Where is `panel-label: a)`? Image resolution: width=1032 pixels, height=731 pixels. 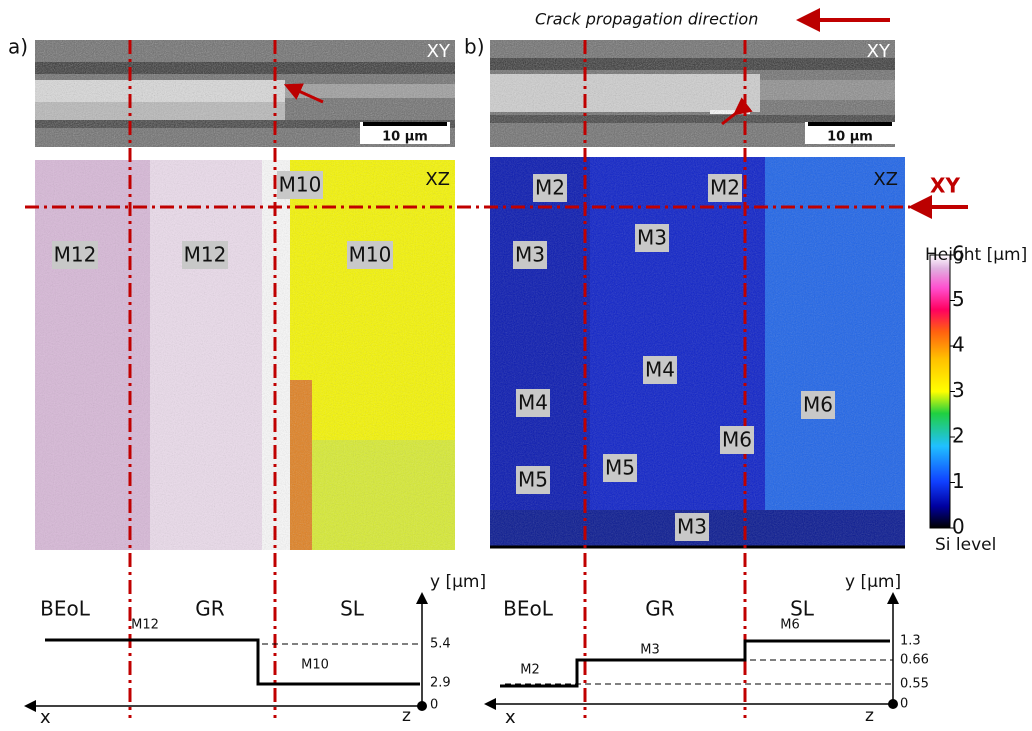 panel-label: a) is located at coordinates (18, 47).